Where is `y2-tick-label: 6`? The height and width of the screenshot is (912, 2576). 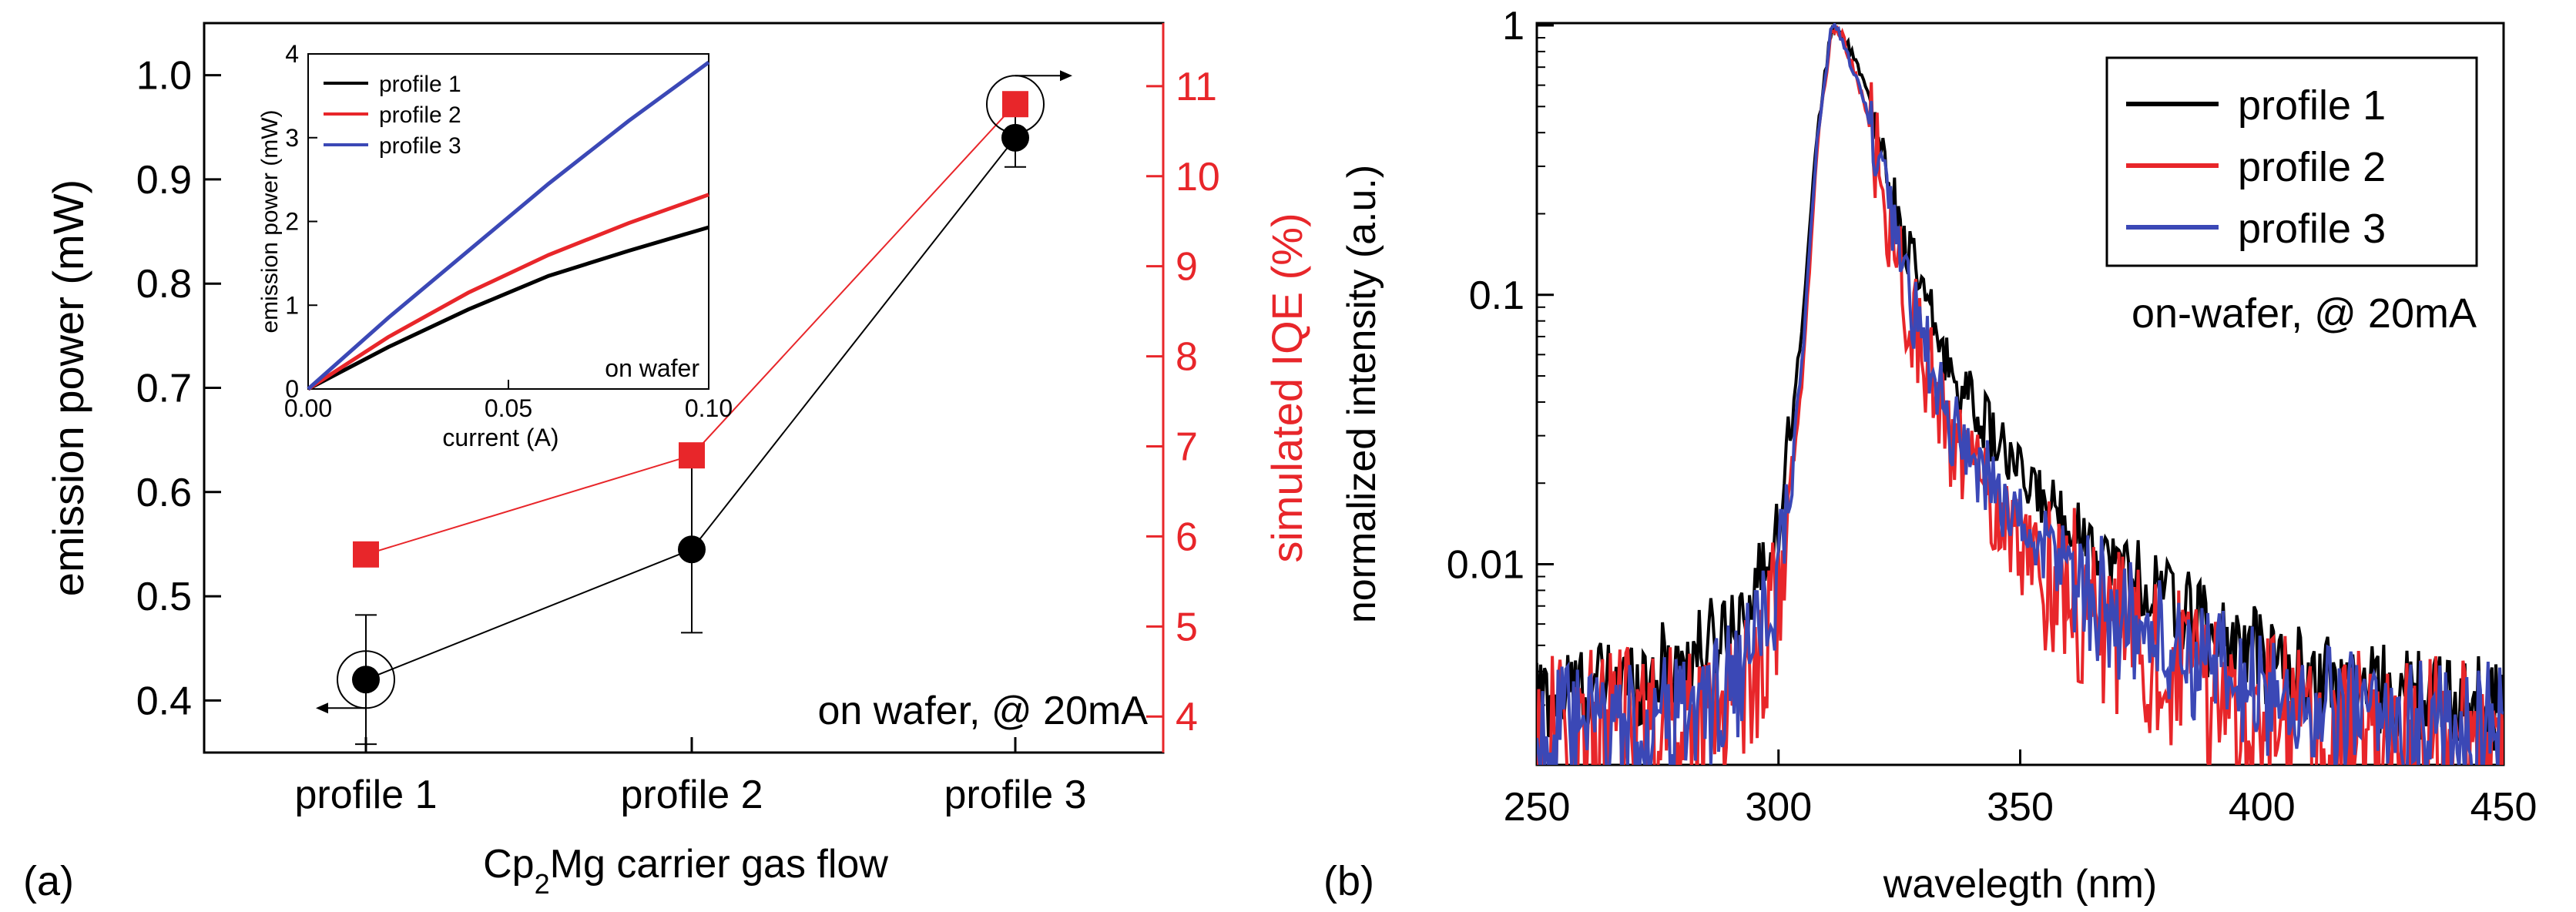 y2-tick-label: 6 is located at coordinates (1187, 537).